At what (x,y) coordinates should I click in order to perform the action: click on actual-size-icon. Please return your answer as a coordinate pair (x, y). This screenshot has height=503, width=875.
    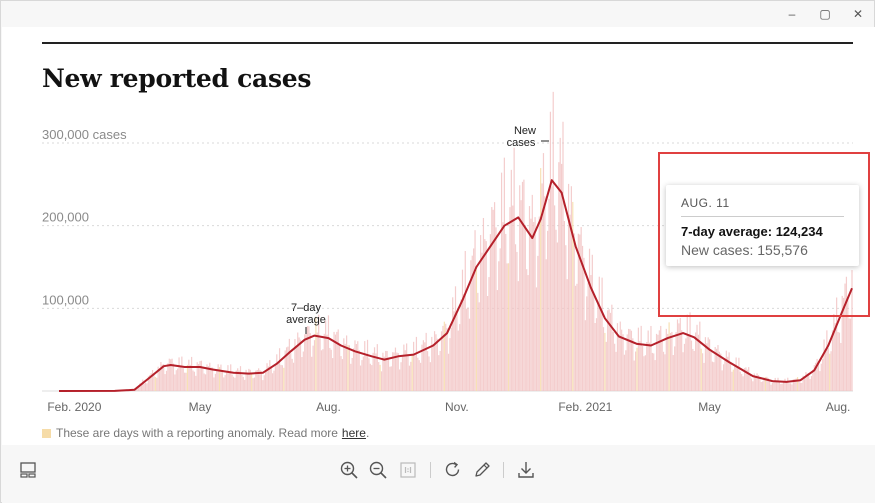
    Looking at the image, I should click on (408, 470).